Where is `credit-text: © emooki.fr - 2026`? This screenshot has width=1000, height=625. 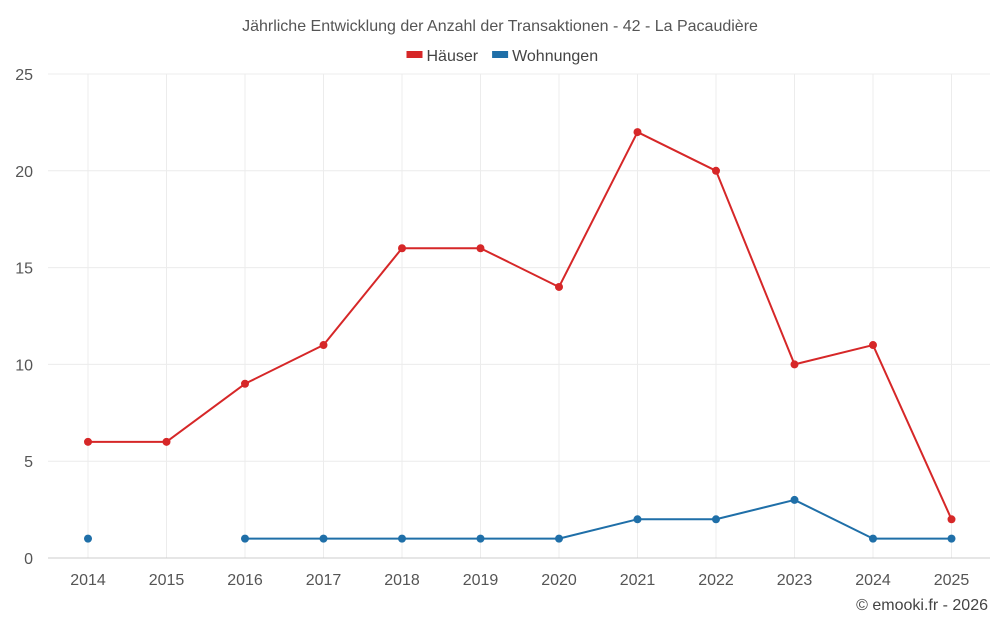 credit-text: © emooki.fr - 2026 is located at coordinates (922, 605).